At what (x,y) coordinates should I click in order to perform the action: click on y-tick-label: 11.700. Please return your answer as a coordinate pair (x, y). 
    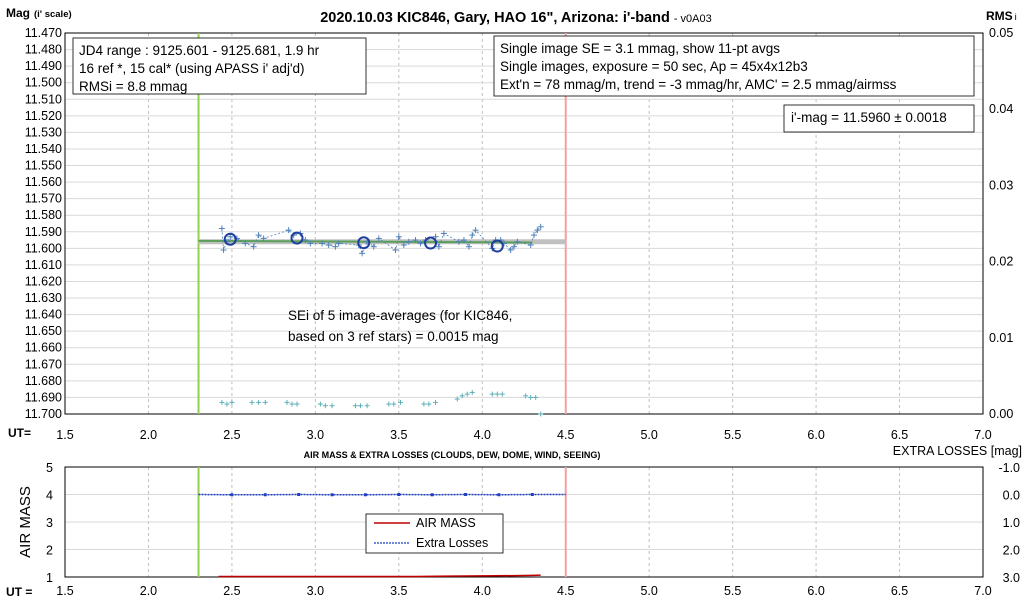
    Looking at the image, I should click on (43, 414).